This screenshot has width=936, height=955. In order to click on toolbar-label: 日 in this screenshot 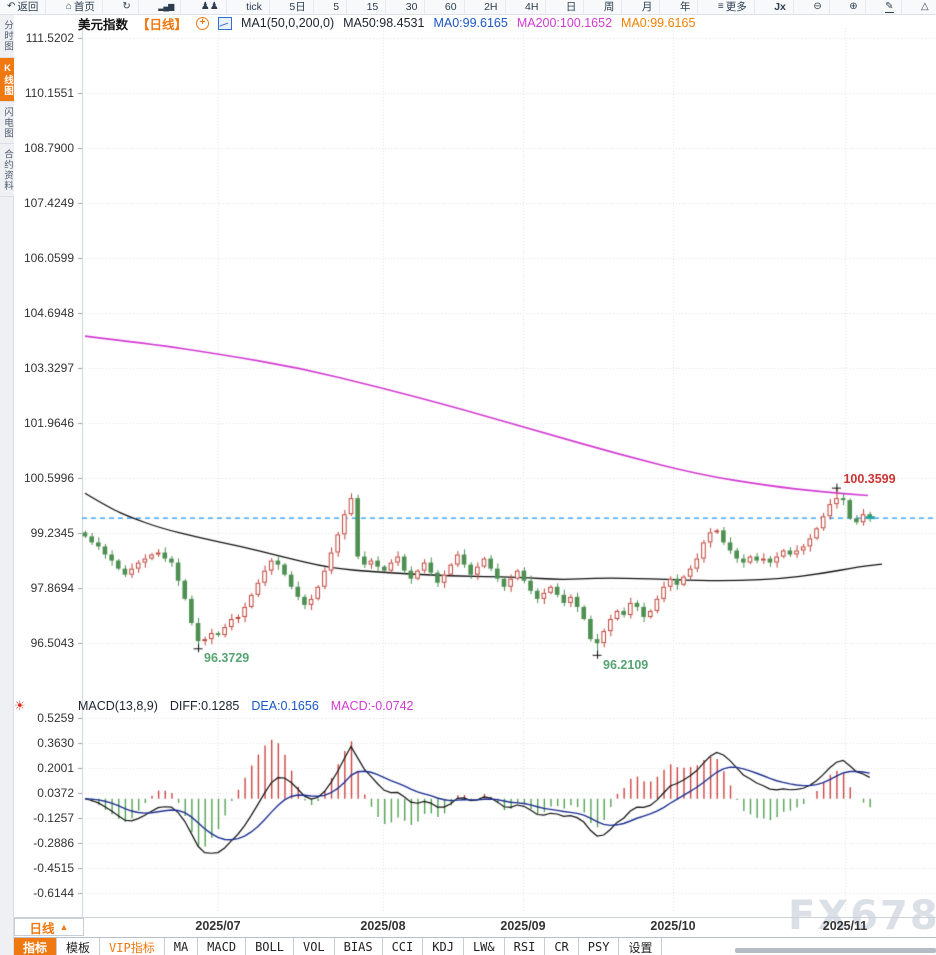, I will do `click(571, 7)`.